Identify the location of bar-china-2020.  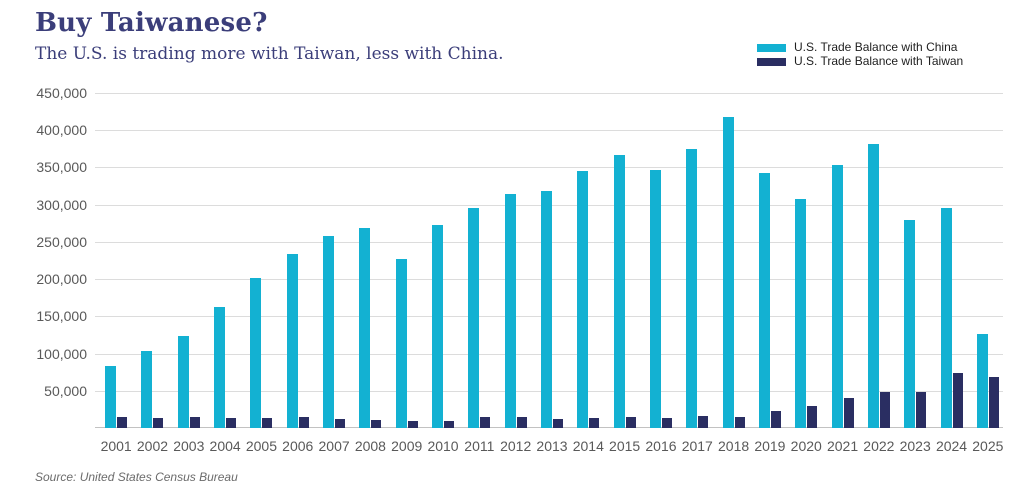
(801, 313).